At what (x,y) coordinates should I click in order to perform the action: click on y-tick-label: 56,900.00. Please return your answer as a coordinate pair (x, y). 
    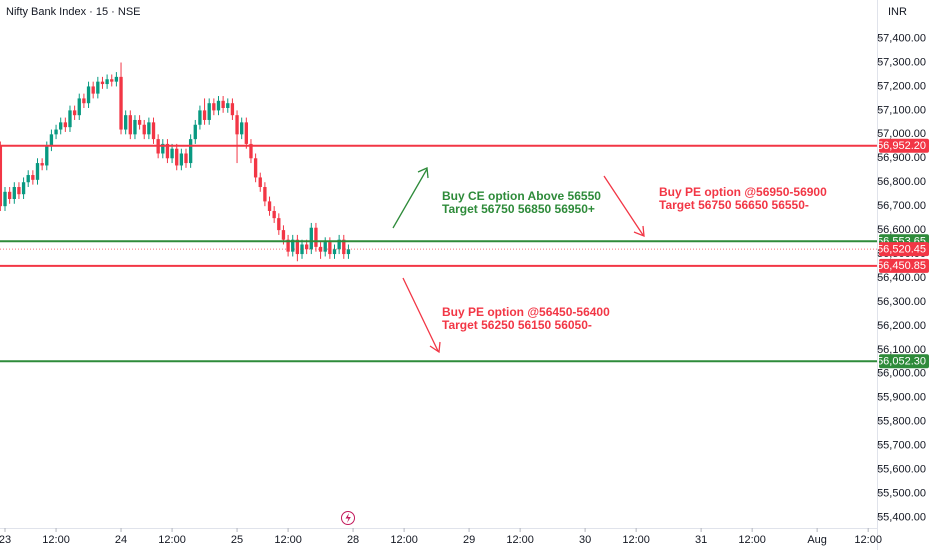
    Looking at the image, I should click on (901, 158).